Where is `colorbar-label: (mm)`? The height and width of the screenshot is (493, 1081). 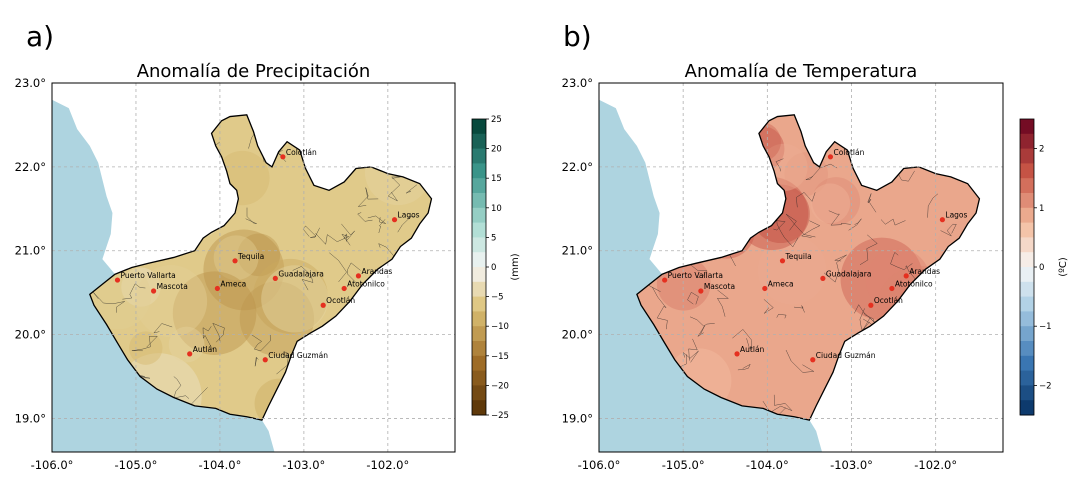 colorbar-label: (mm) is located at coordinates (515, 266).